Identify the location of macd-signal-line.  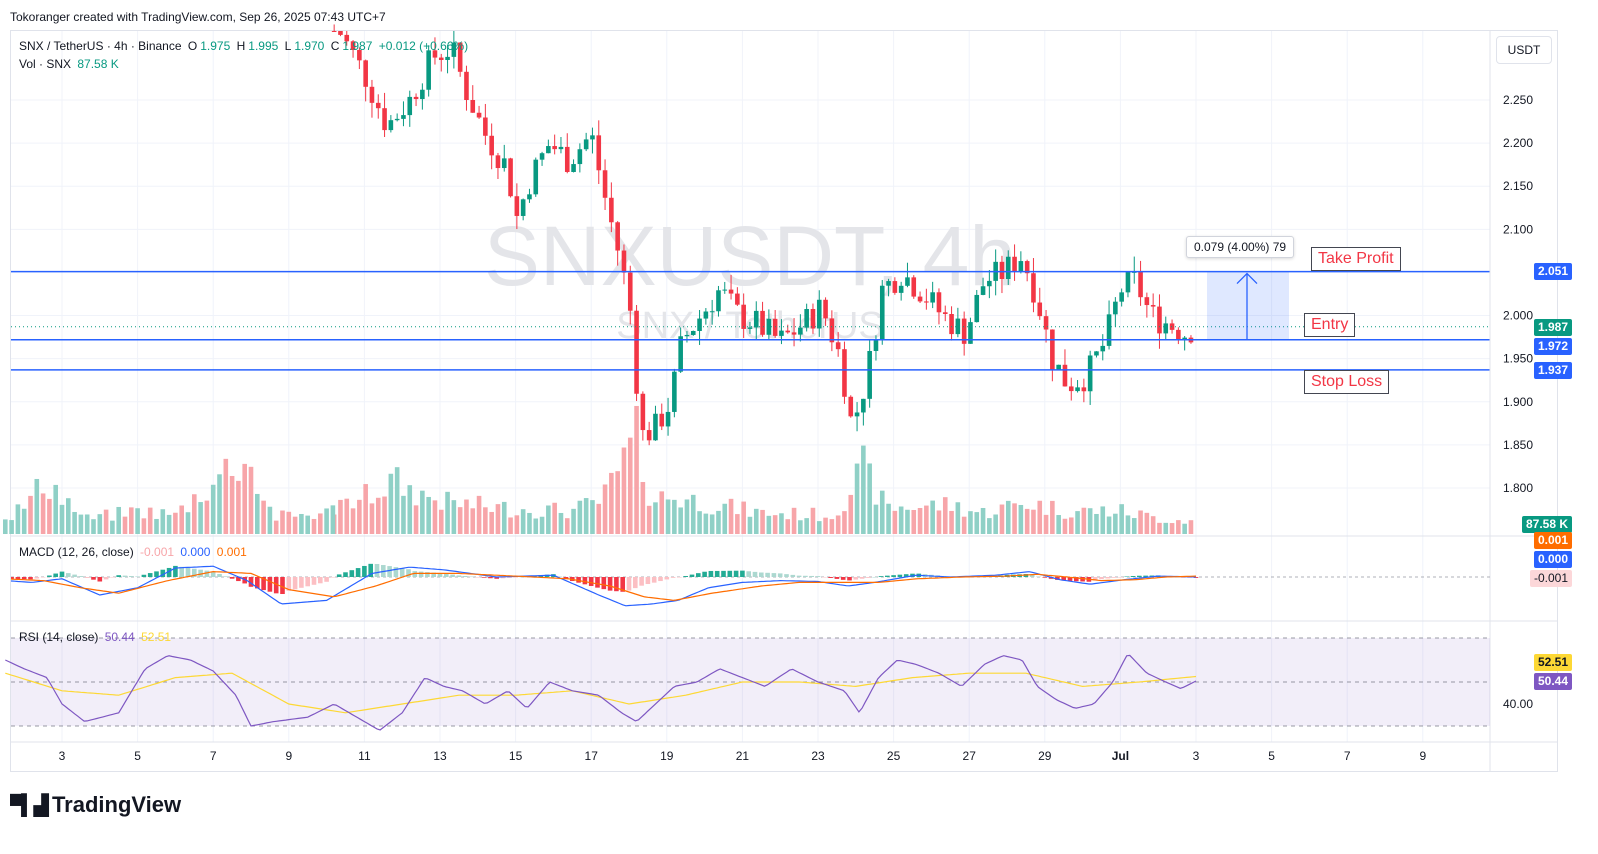
(604, 585).